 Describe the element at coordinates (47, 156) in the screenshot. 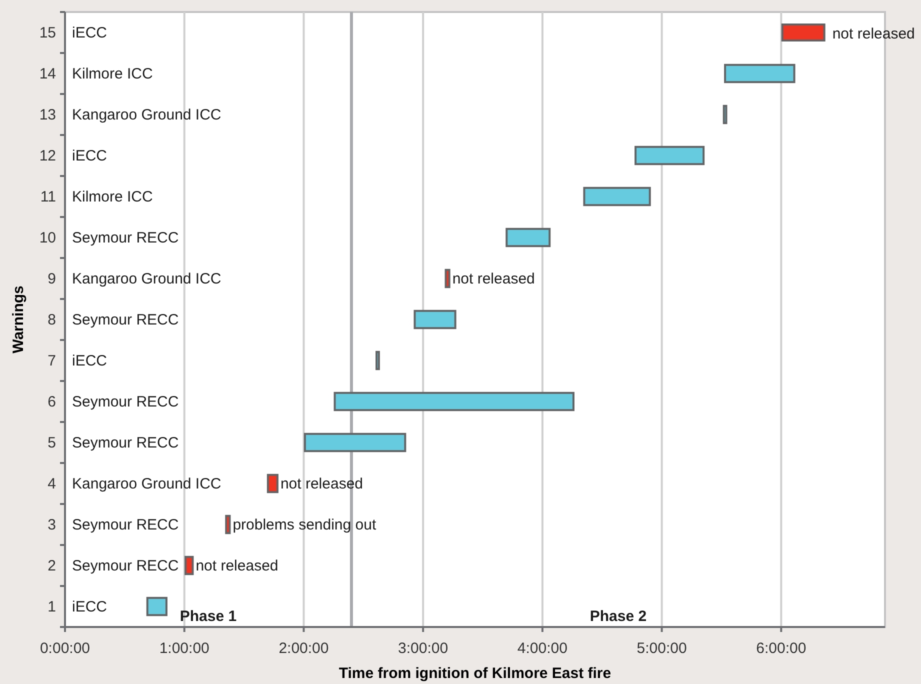

I see `y-tick-label: 12` at that location.